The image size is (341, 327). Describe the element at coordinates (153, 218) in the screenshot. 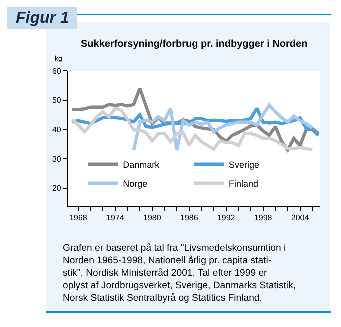

I see `x-tick-label: 1980` at that location.